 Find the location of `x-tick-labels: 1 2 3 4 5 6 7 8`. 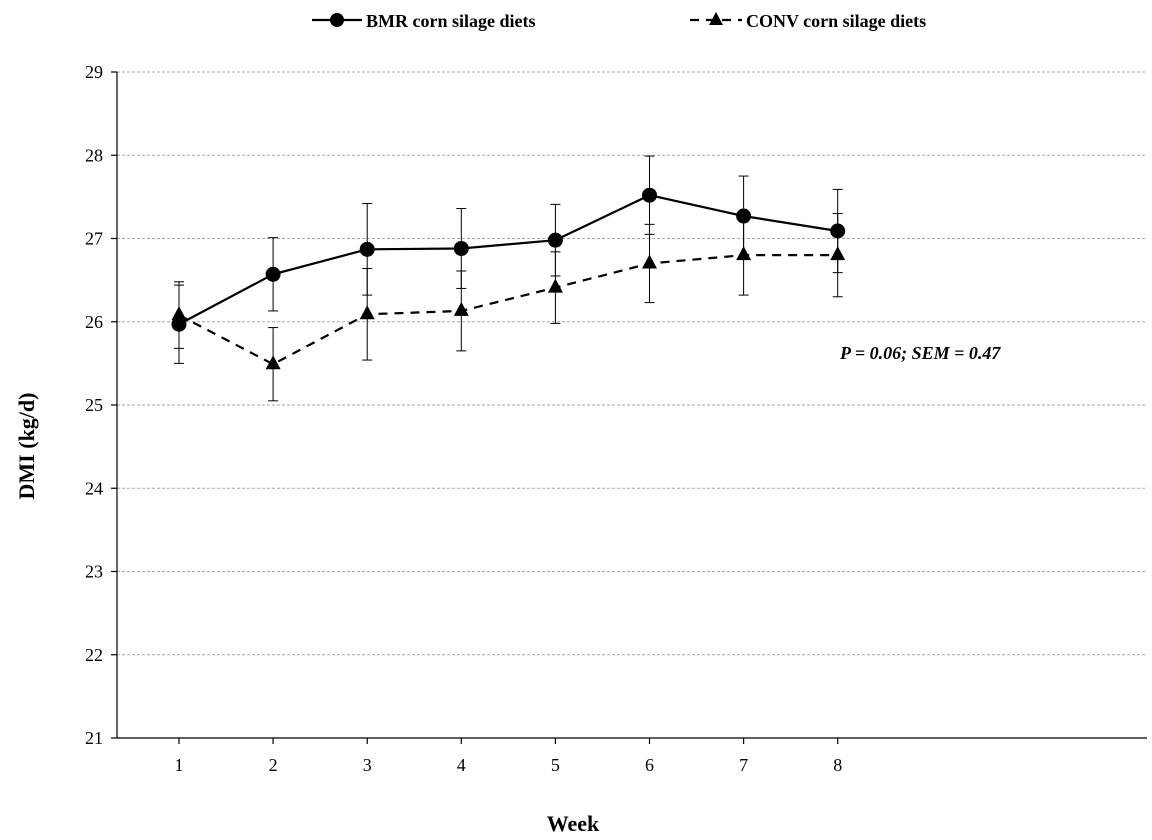

x-tick-labels: 1 2 3 4 5 6 7 8 is located at coordinates (508, 756).